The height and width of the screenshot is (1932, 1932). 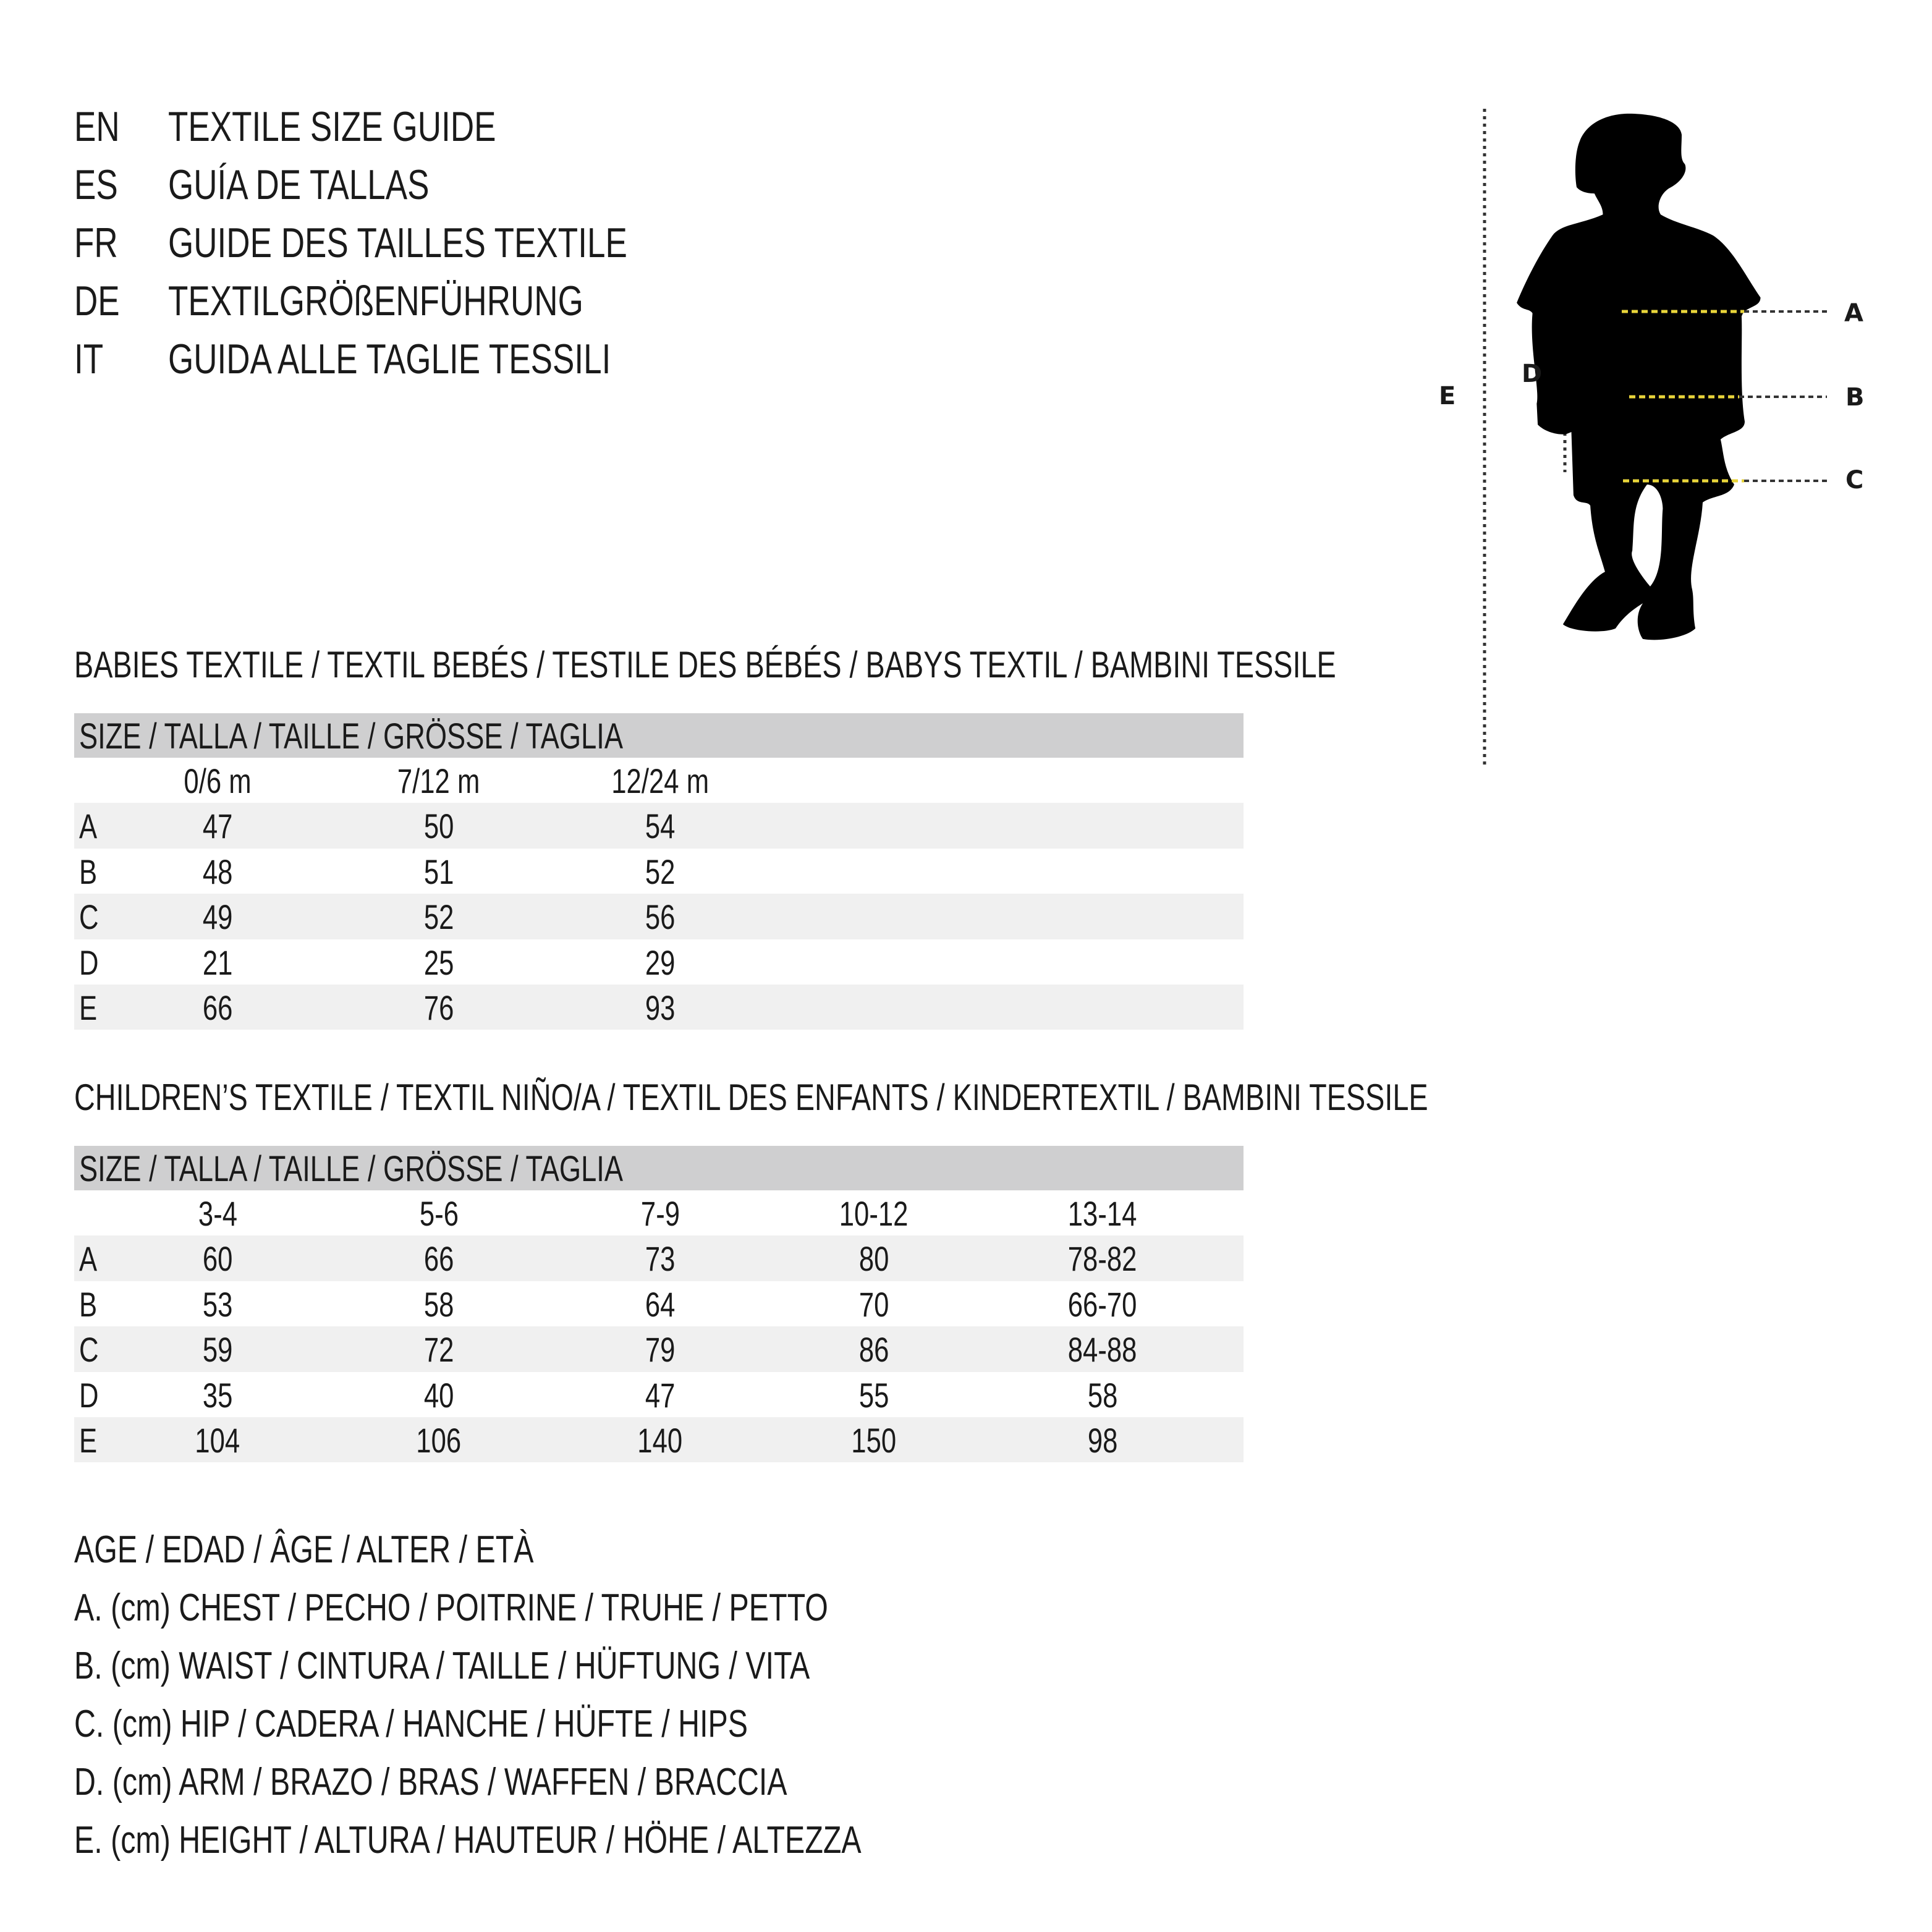 I want to click on table-cell: 98, so click(x=1102, y=1440).